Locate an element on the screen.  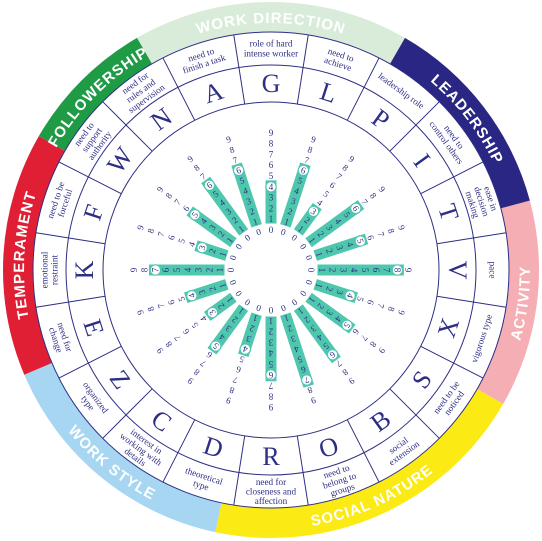
sector-d-scale-5: 5 is located at coordinates (242, 359).